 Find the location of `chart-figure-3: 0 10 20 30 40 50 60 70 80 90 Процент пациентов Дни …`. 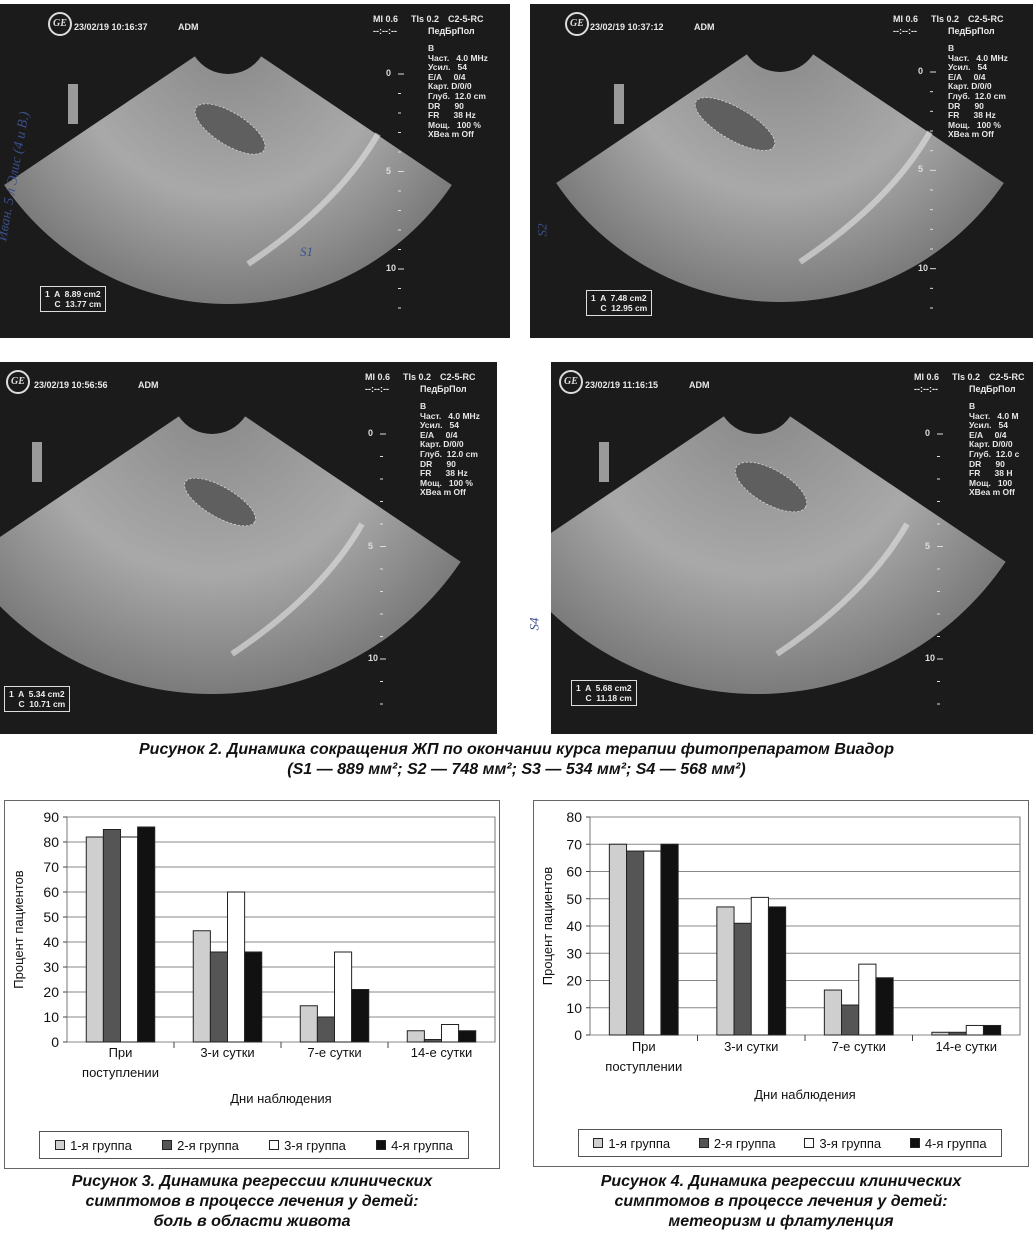

chart-figure-3: 0 10 20 30 40 50 60 70 80 90 Процент пациентов Дни … is located at coordinates (252, 984).